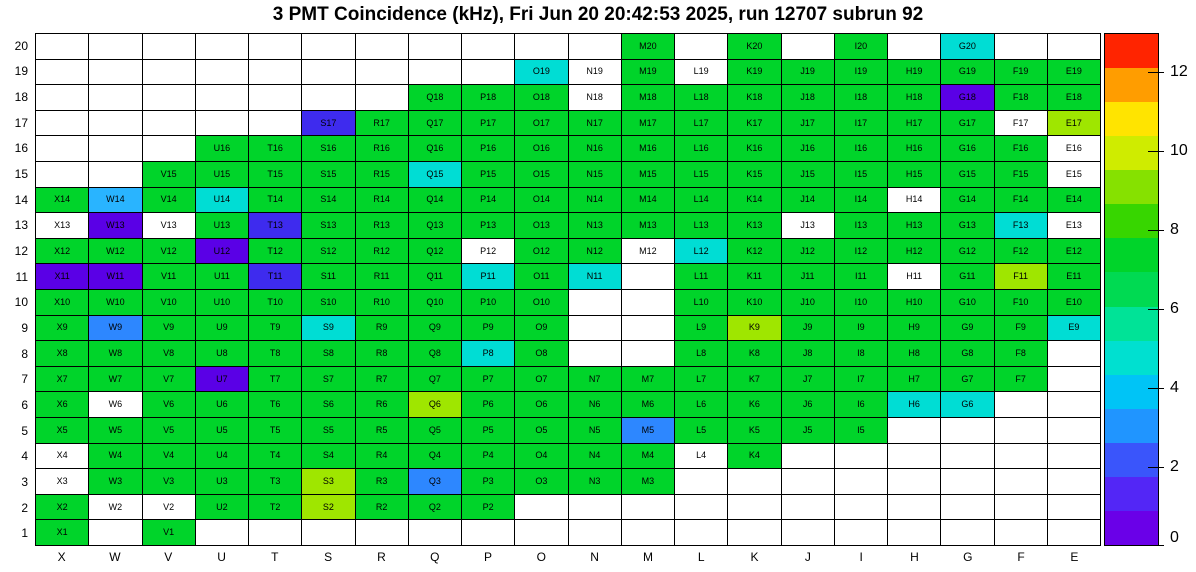 The width and height of the screenshot is (1196, 572). Describe the element at coordinates (1174, 467) in the screenshot. I see `colorbar-tick-label-2: 2` at that location.